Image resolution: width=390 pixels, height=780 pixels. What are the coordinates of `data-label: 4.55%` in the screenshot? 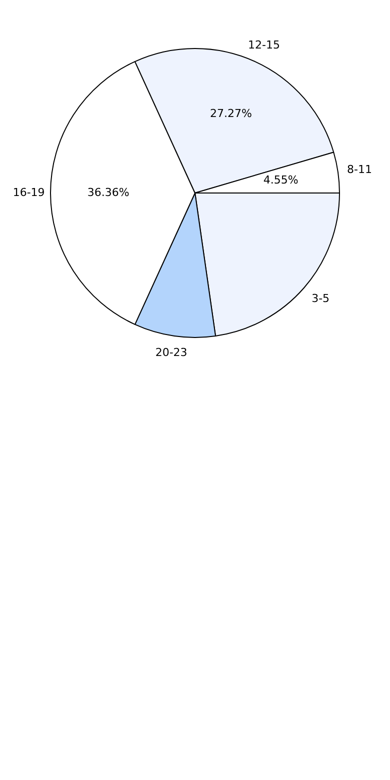 It's located at (280, 180).